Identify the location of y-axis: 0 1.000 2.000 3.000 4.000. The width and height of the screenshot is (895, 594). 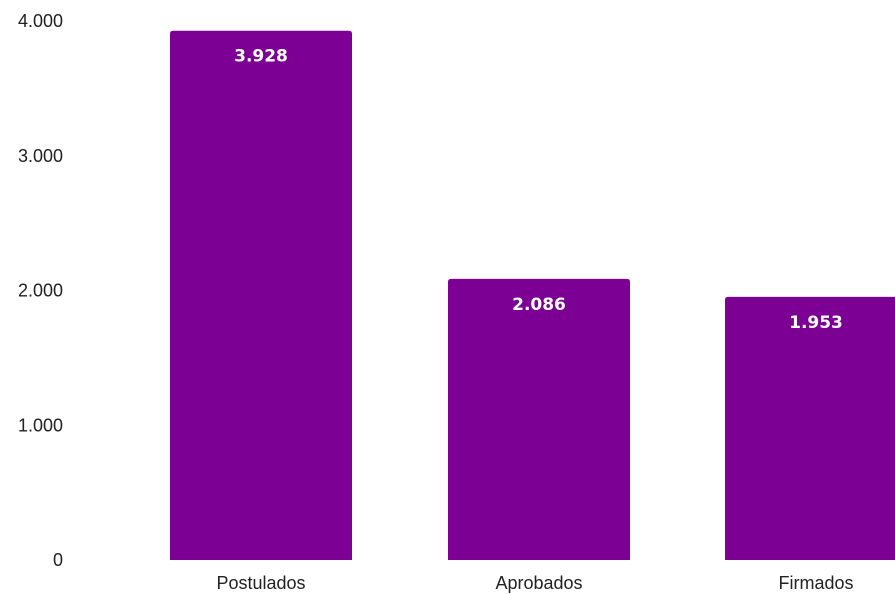
(40, 290).